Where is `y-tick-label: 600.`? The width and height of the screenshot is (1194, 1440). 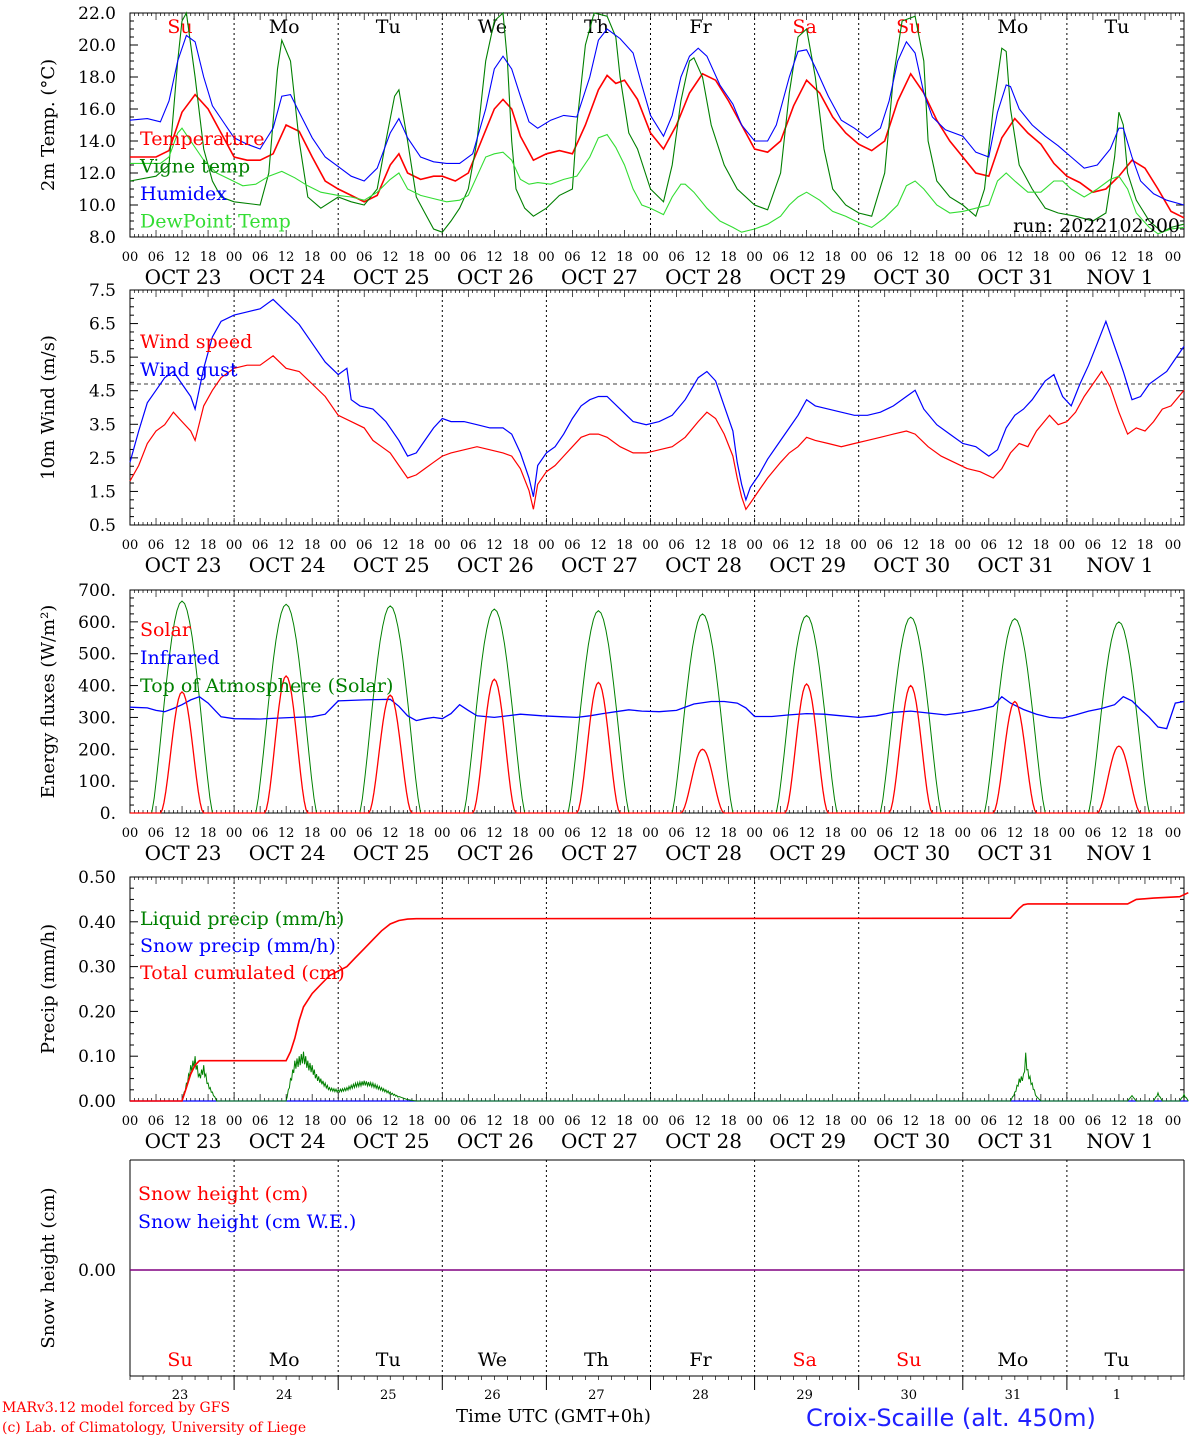 y-tick-label: 600. is located at coordinates (97, 623).